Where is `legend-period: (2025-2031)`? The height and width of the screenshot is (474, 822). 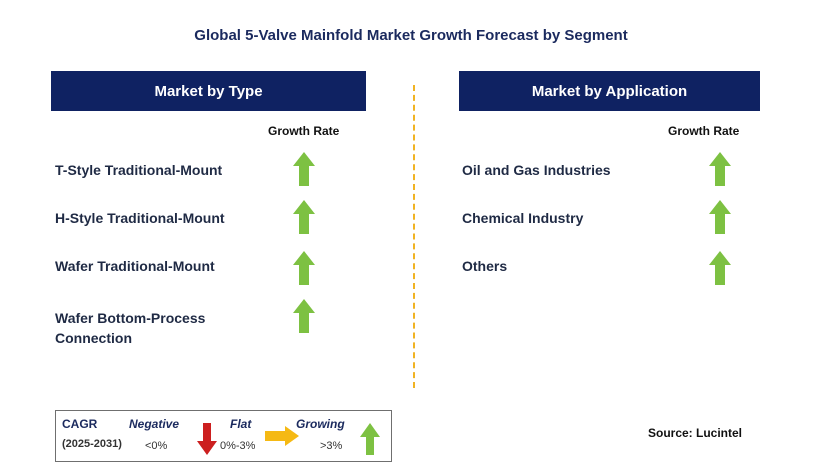 legend-period: (2025-2031) is located at coordinates (92, 444).